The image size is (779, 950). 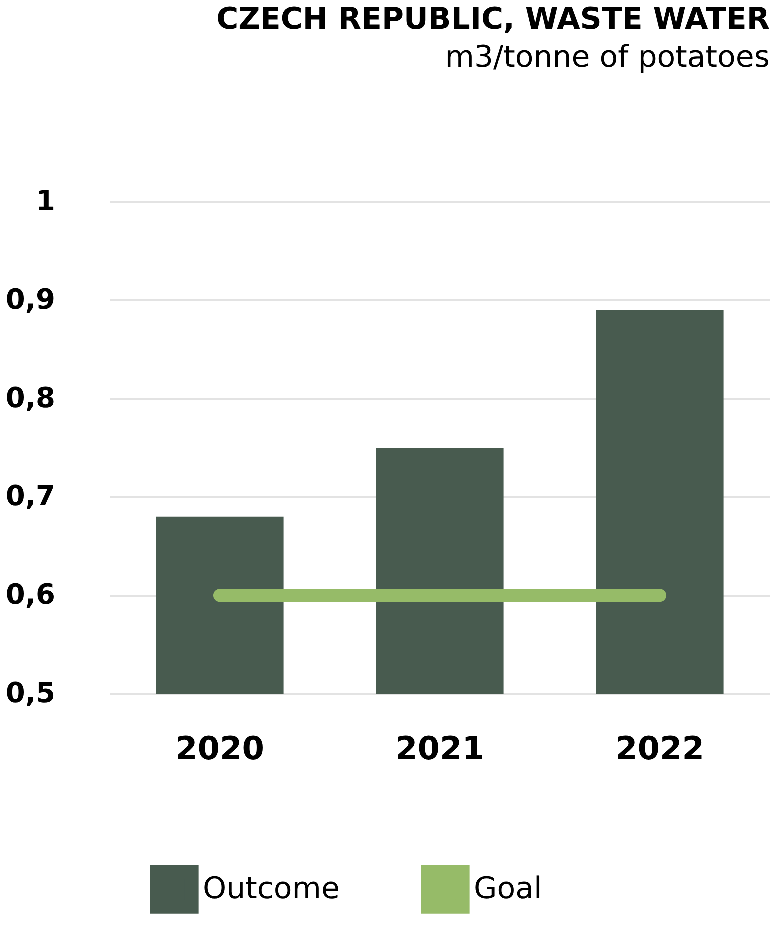 I want to click on y-tick-label: 0,7, so click(x=31, y=496).